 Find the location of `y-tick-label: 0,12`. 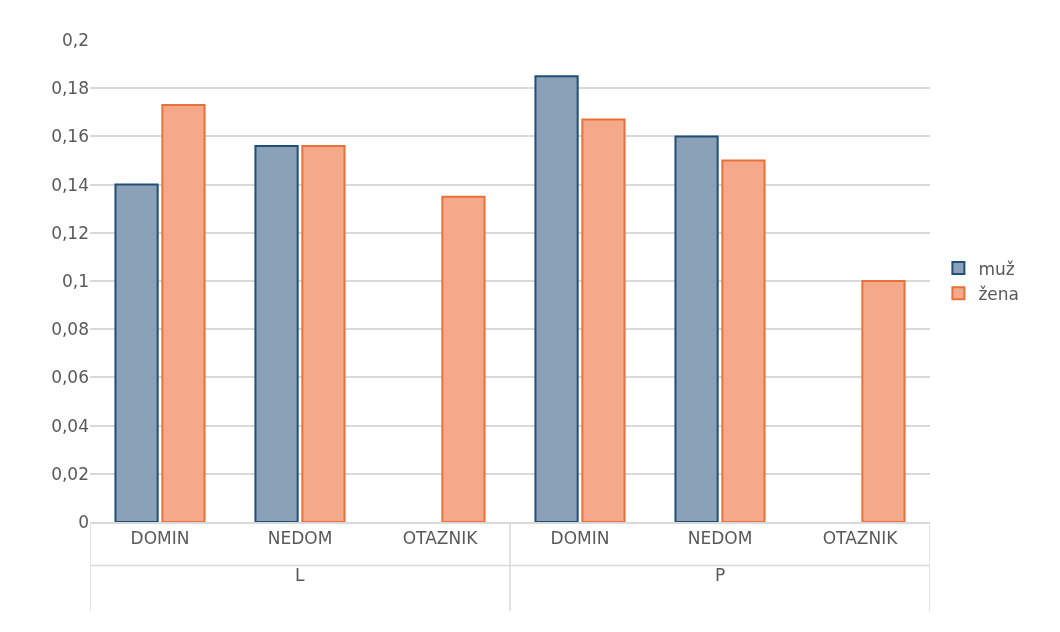

y-tick-label: 0,12 is located at coordinates (70, 232).